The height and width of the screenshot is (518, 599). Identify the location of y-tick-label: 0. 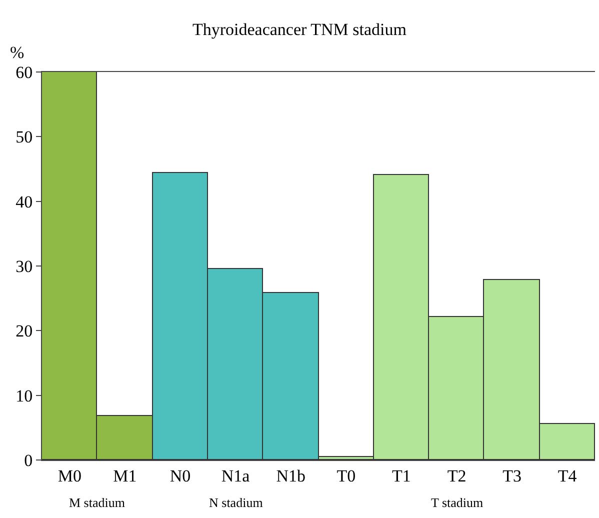
(28, 460).